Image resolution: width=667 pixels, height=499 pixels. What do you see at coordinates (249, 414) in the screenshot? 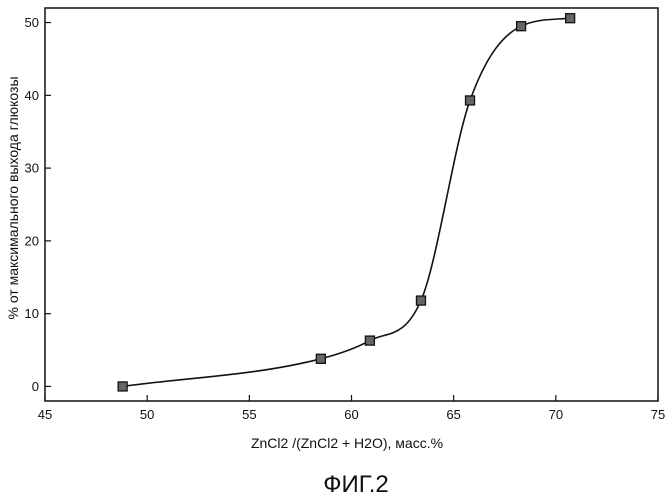
I see `x-tick-label: 55` at bounding box center [249, 414].